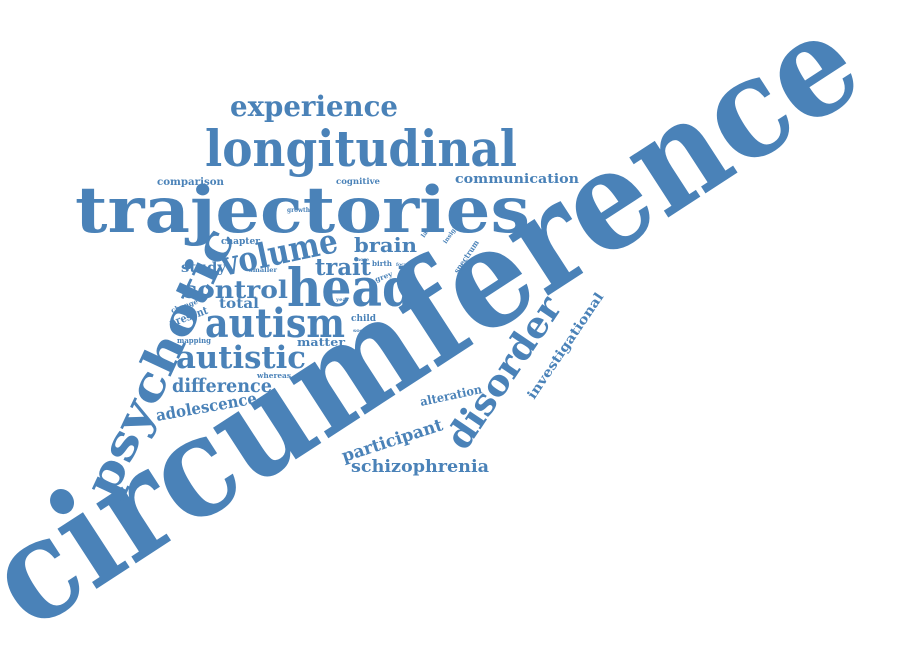  What do you see at coordinates (382, 263) in the screenshot?
I see `word-birth: birth` at bounding box center [382, 263].